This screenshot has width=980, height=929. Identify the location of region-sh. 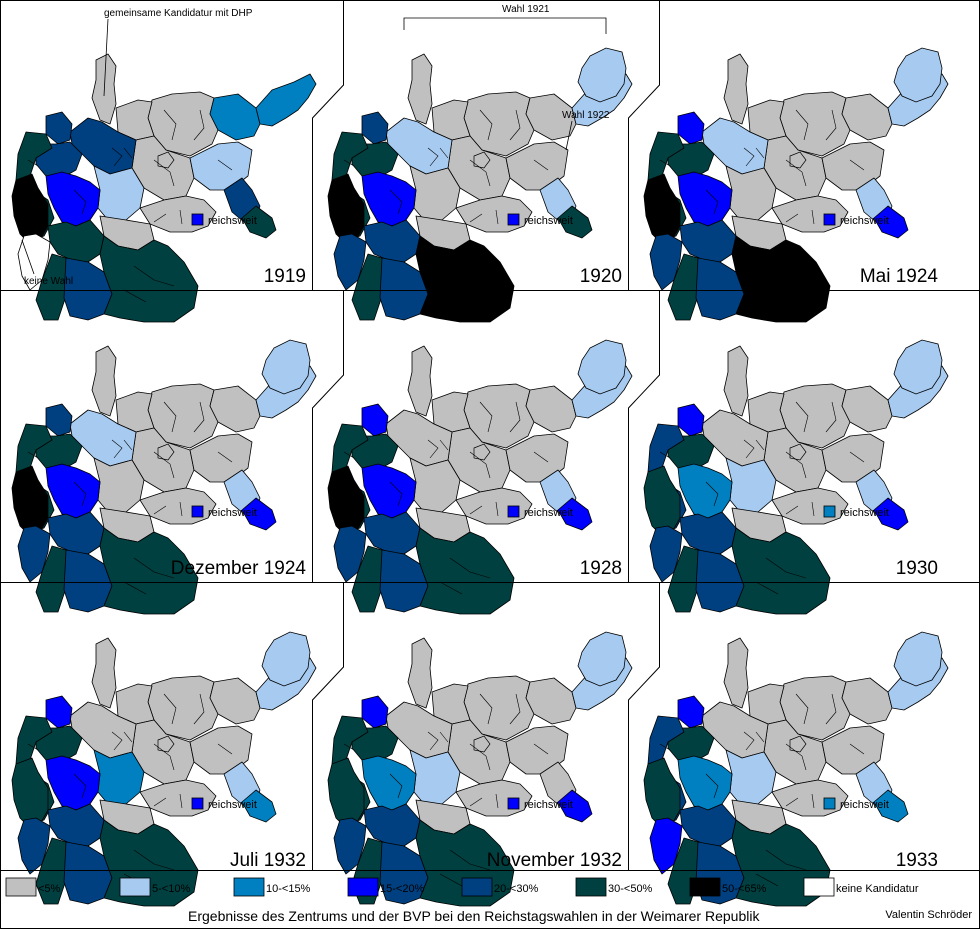
(104, 381).